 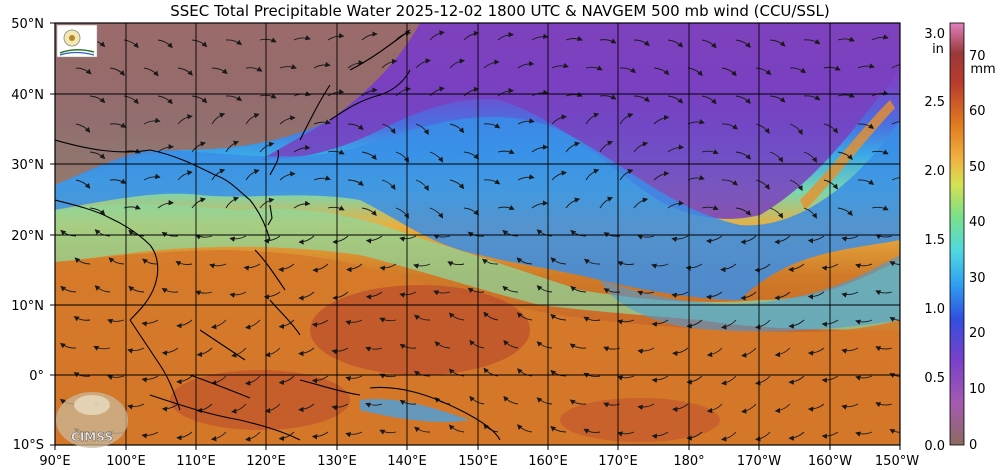 What do you see at coordinates (27, 306) in the screenshot?
I see `lat-label: 10°N` at bounding box center [27, 306].